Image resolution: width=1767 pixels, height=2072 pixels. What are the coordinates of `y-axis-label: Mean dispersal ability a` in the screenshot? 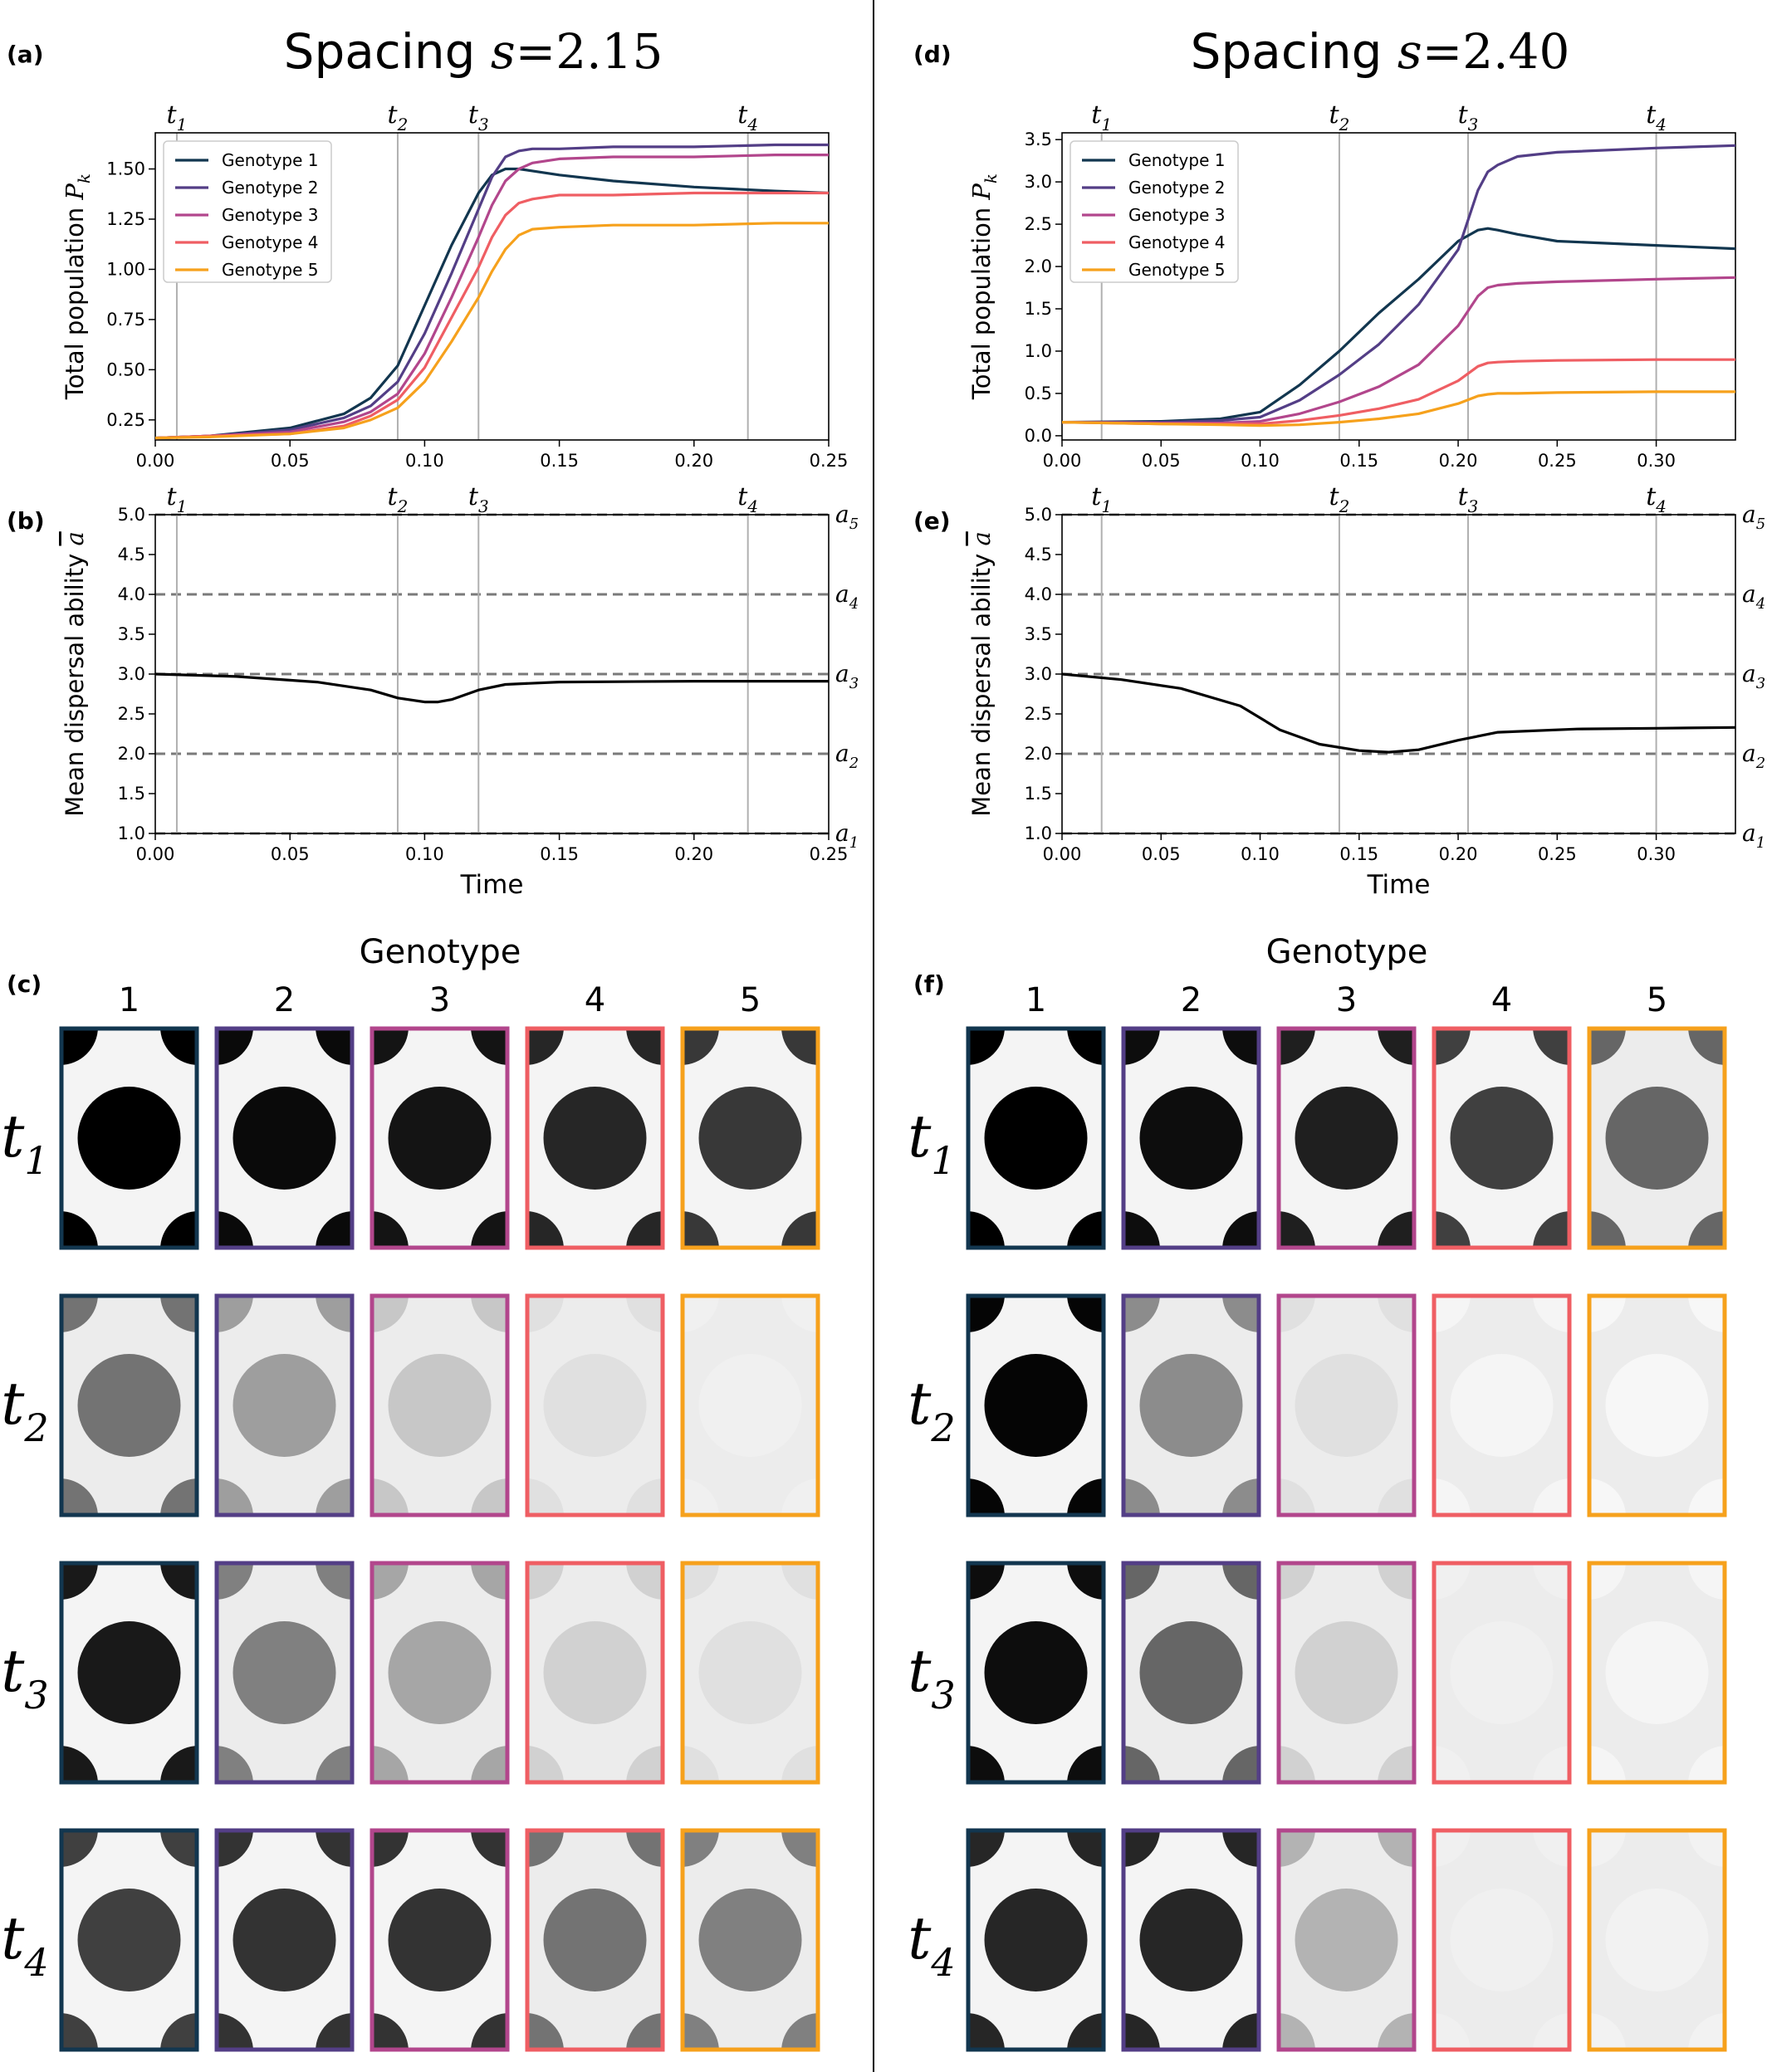 It's located at (75, 674).